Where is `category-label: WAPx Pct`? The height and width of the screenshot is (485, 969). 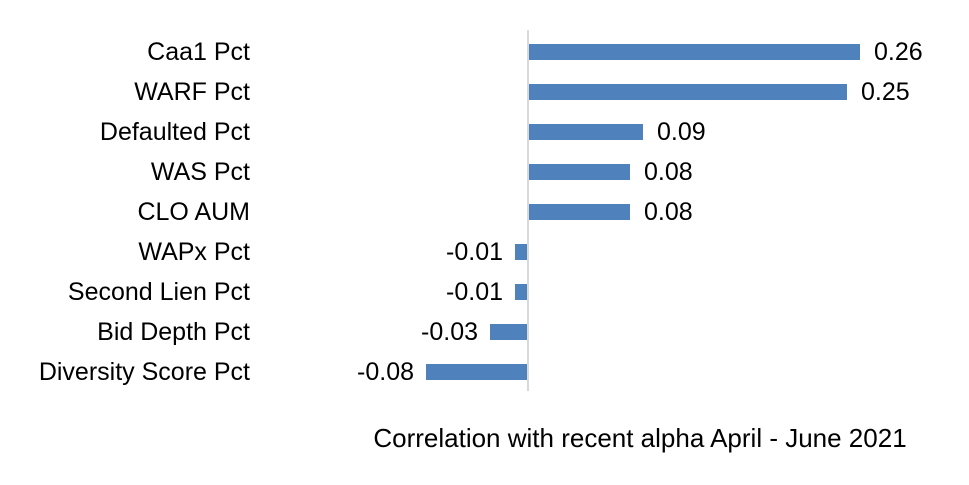
category-label: WAPx Pct is located at coordinates (194, 252).